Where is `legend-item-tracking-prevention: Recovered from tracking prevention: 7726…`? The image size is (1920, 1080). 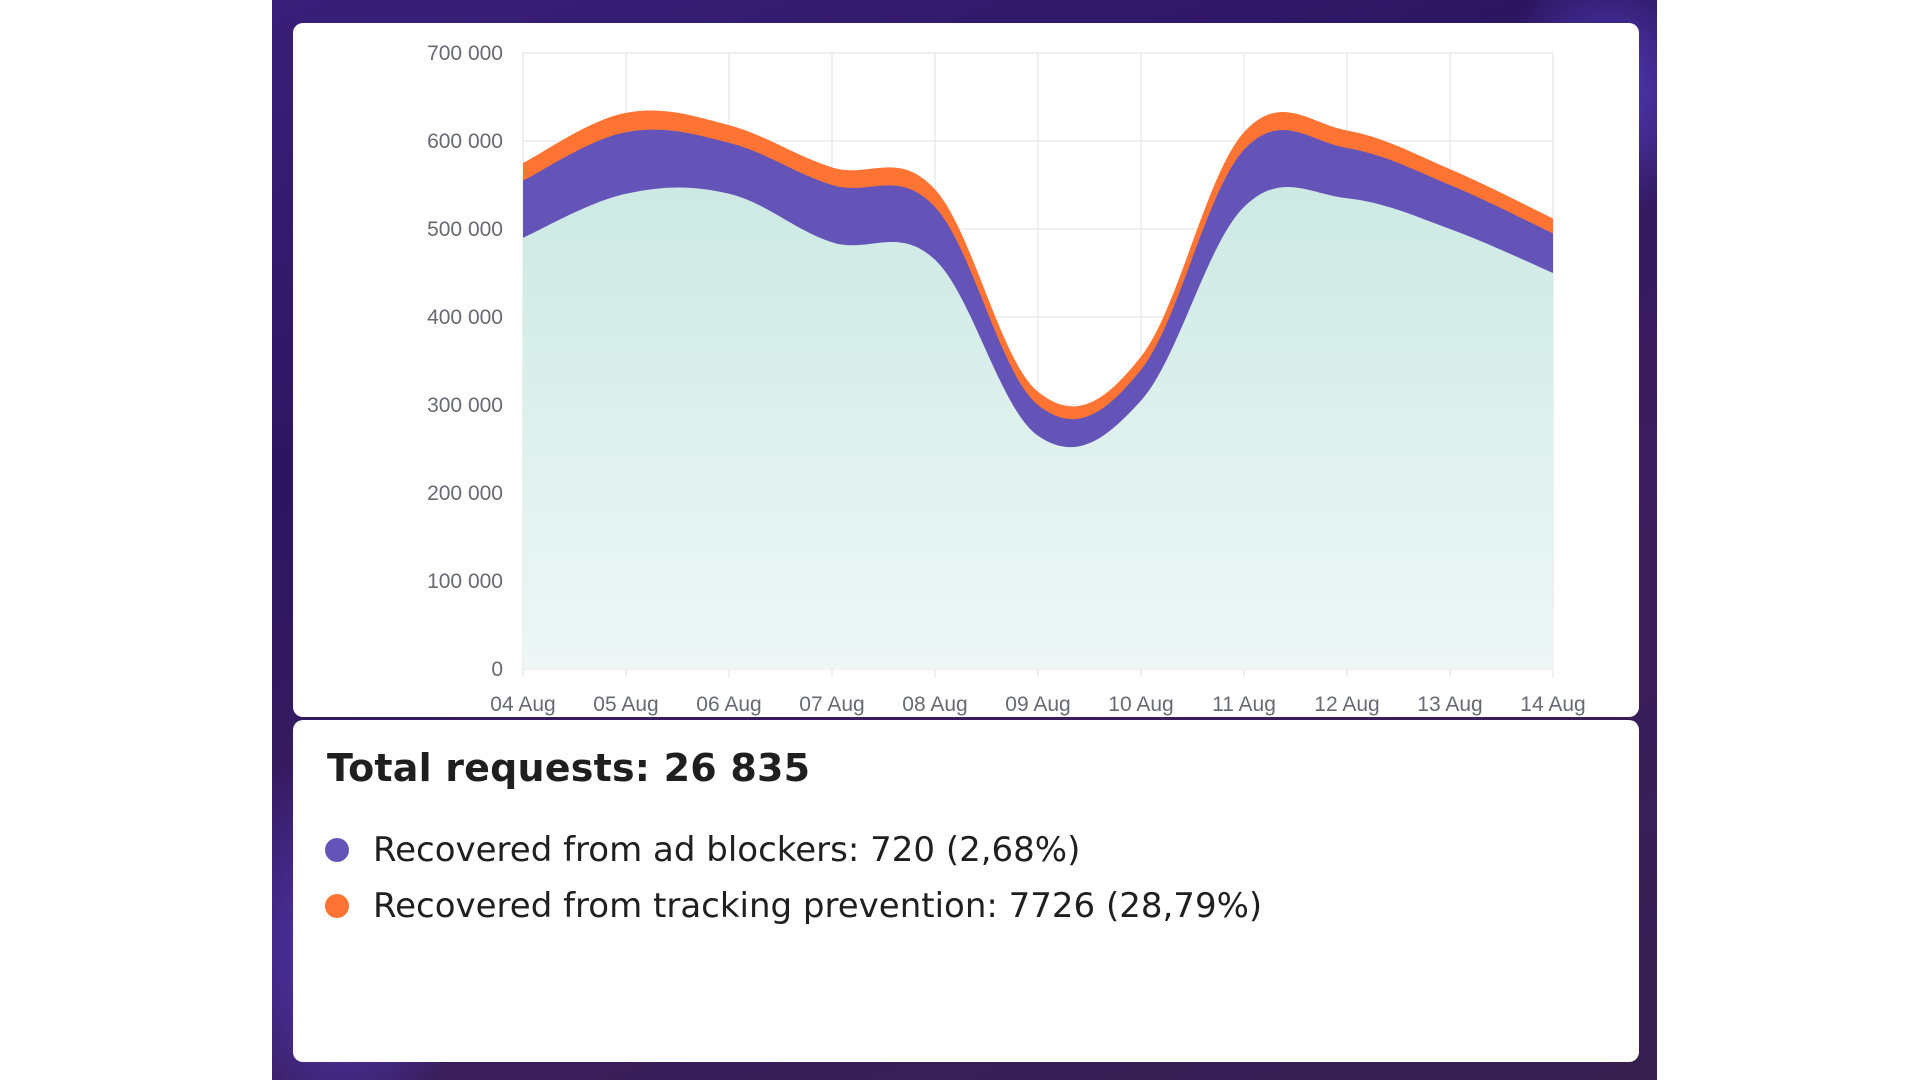
legend-item-tracking-prevention: Recovered from tracking prevention: 7726… is located at coordinates (793, 906).